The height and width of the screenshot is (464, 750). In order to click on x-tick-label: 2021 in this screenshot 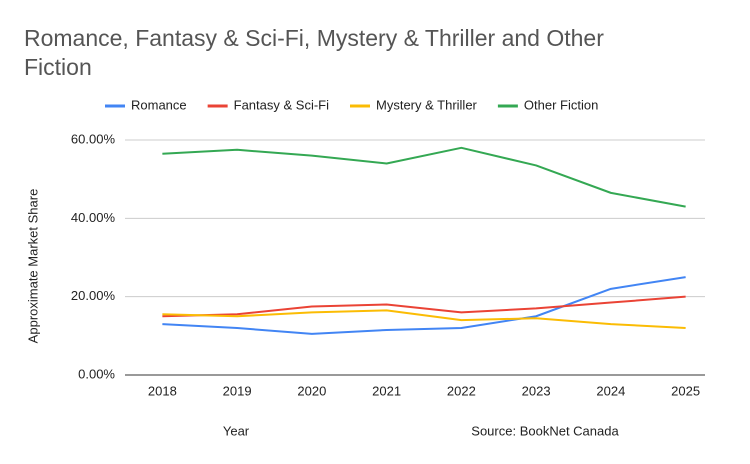, I will do `click(386, 390)`.